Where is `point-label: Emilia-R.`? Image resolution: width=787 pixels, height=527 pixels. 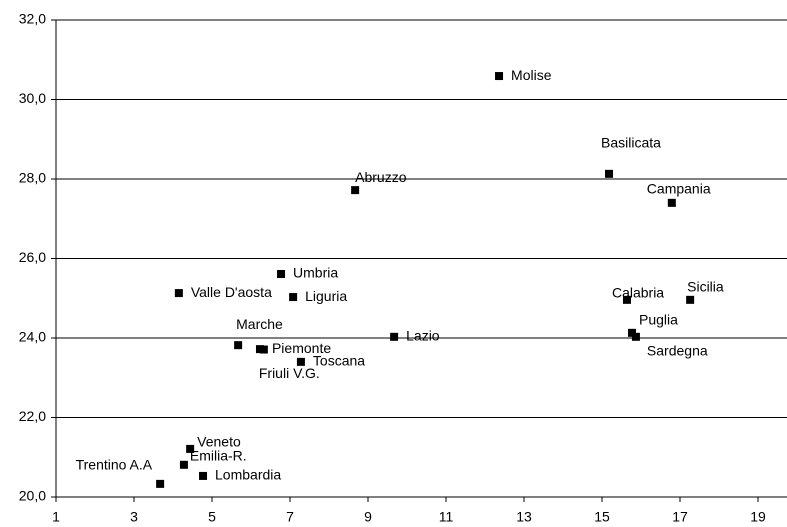
point-label: Emilia-R. is located at coordinates (218, 456).